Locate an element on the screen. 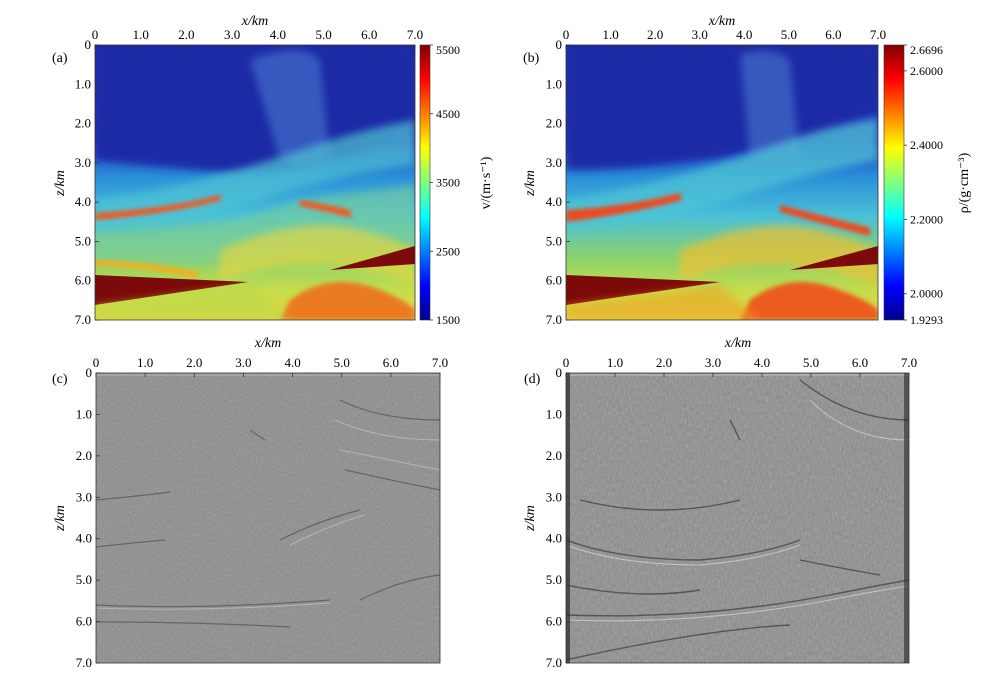 This screenshot has width=1000, height=676. colorbar-tick-label: 2500 is located at coordinates (448, 251).